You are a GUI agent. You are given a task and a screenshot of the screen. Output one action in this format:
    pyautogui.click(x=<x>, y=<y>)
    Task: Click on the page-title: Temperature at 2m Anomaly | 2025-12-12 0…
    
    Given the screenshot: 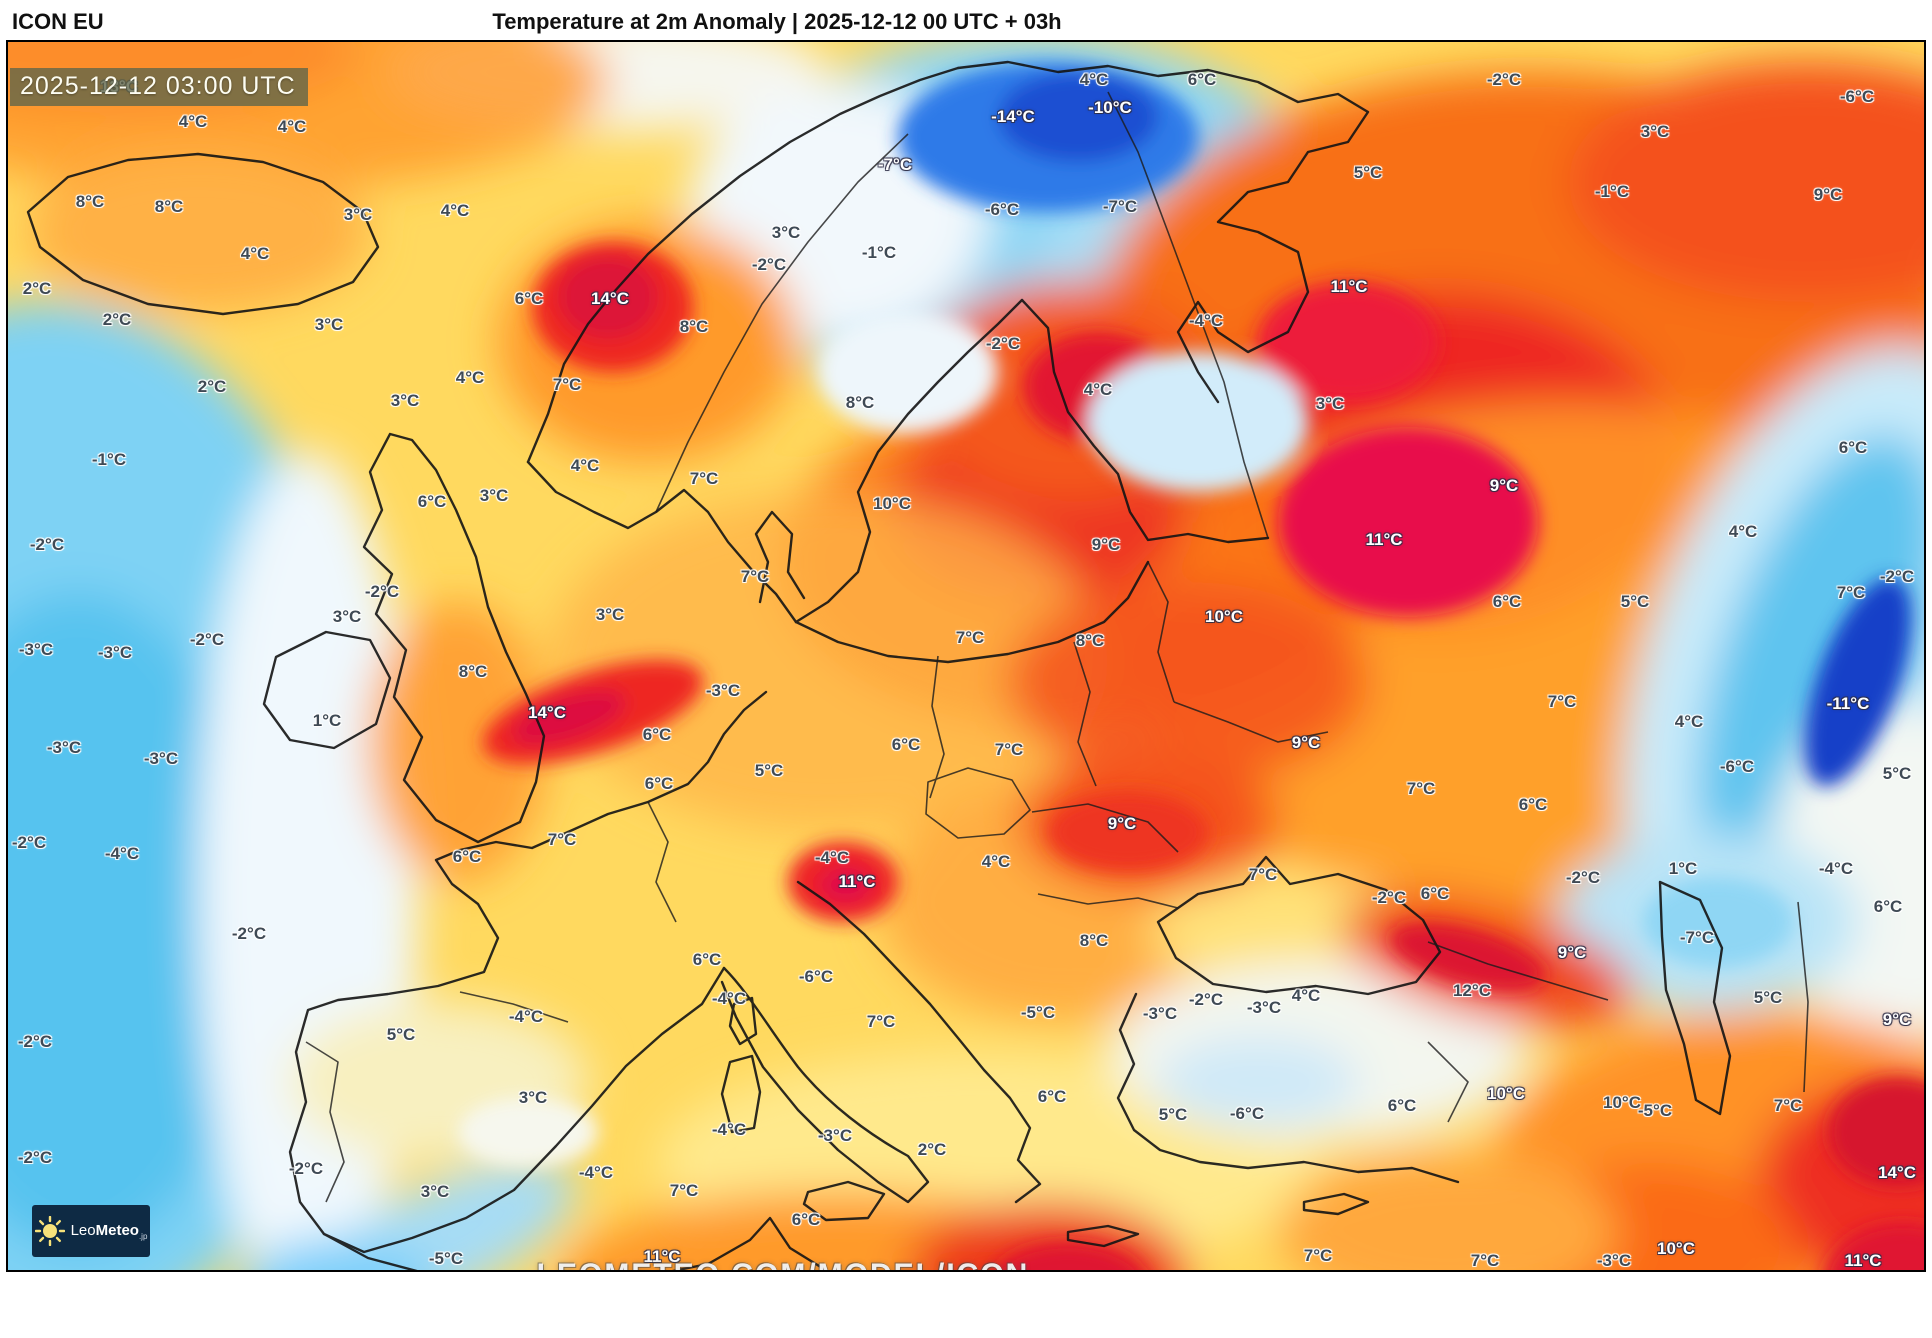 What is the action you would take?
    pyautogui.click(x=777, y=21)
    